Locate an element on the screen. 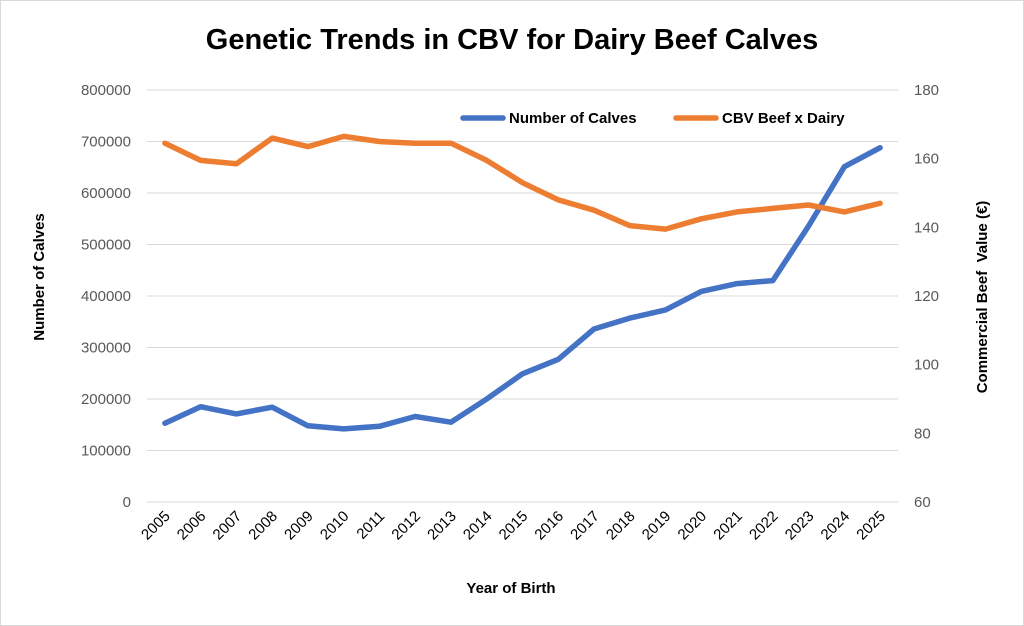  x-tick-label: 2015 is located at coordinates (514, 526).